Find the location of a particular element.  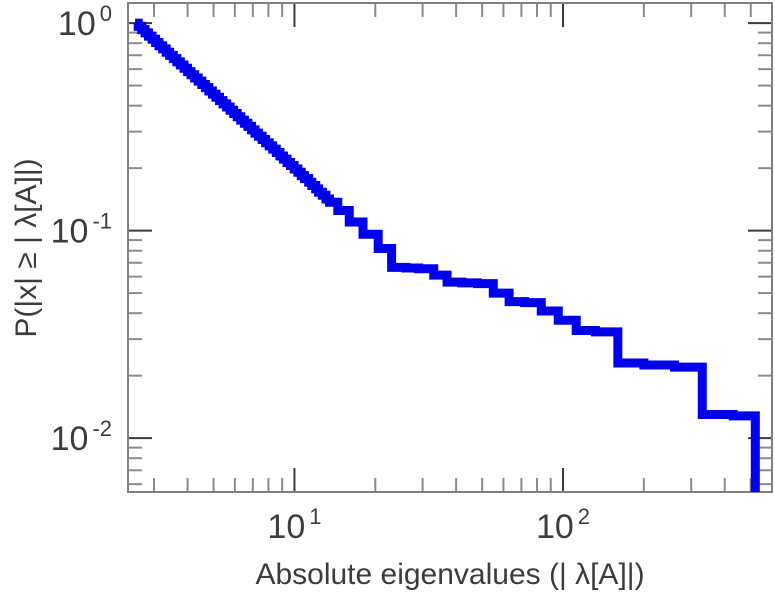

svg-text: P(|x| ≥ | λ[A]|) is located at coordinates (26, 247).